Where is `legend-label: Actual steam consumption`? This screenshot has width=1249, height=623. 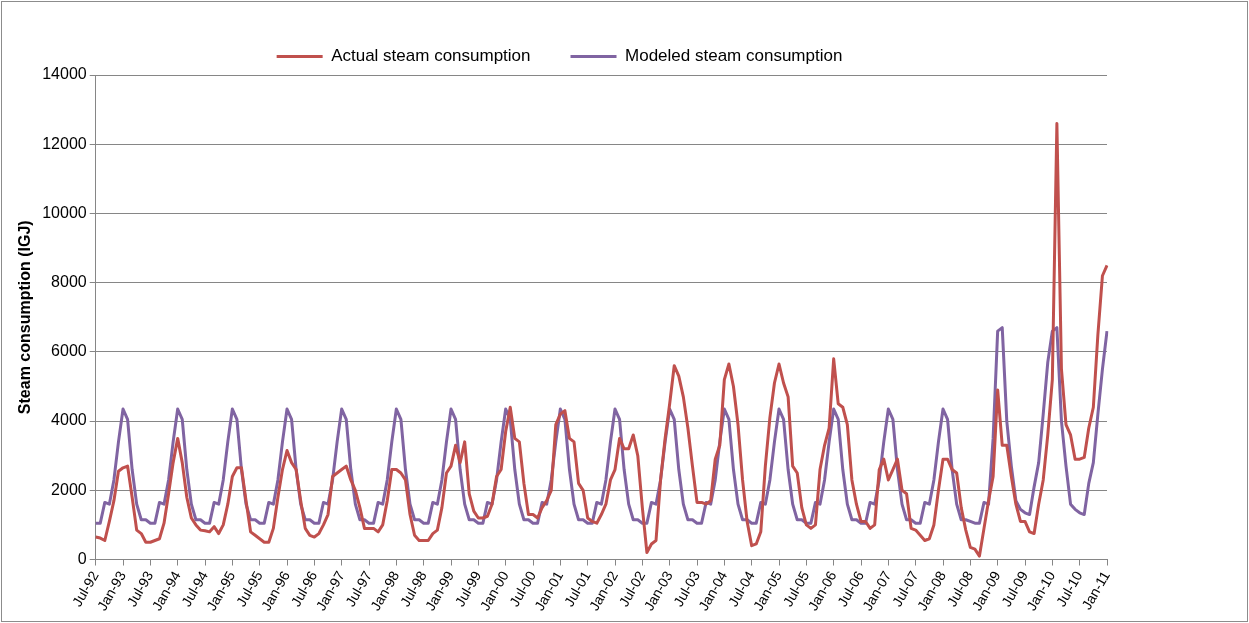
legend-label: Actual steam consumption is located at coordinates (431, 56).